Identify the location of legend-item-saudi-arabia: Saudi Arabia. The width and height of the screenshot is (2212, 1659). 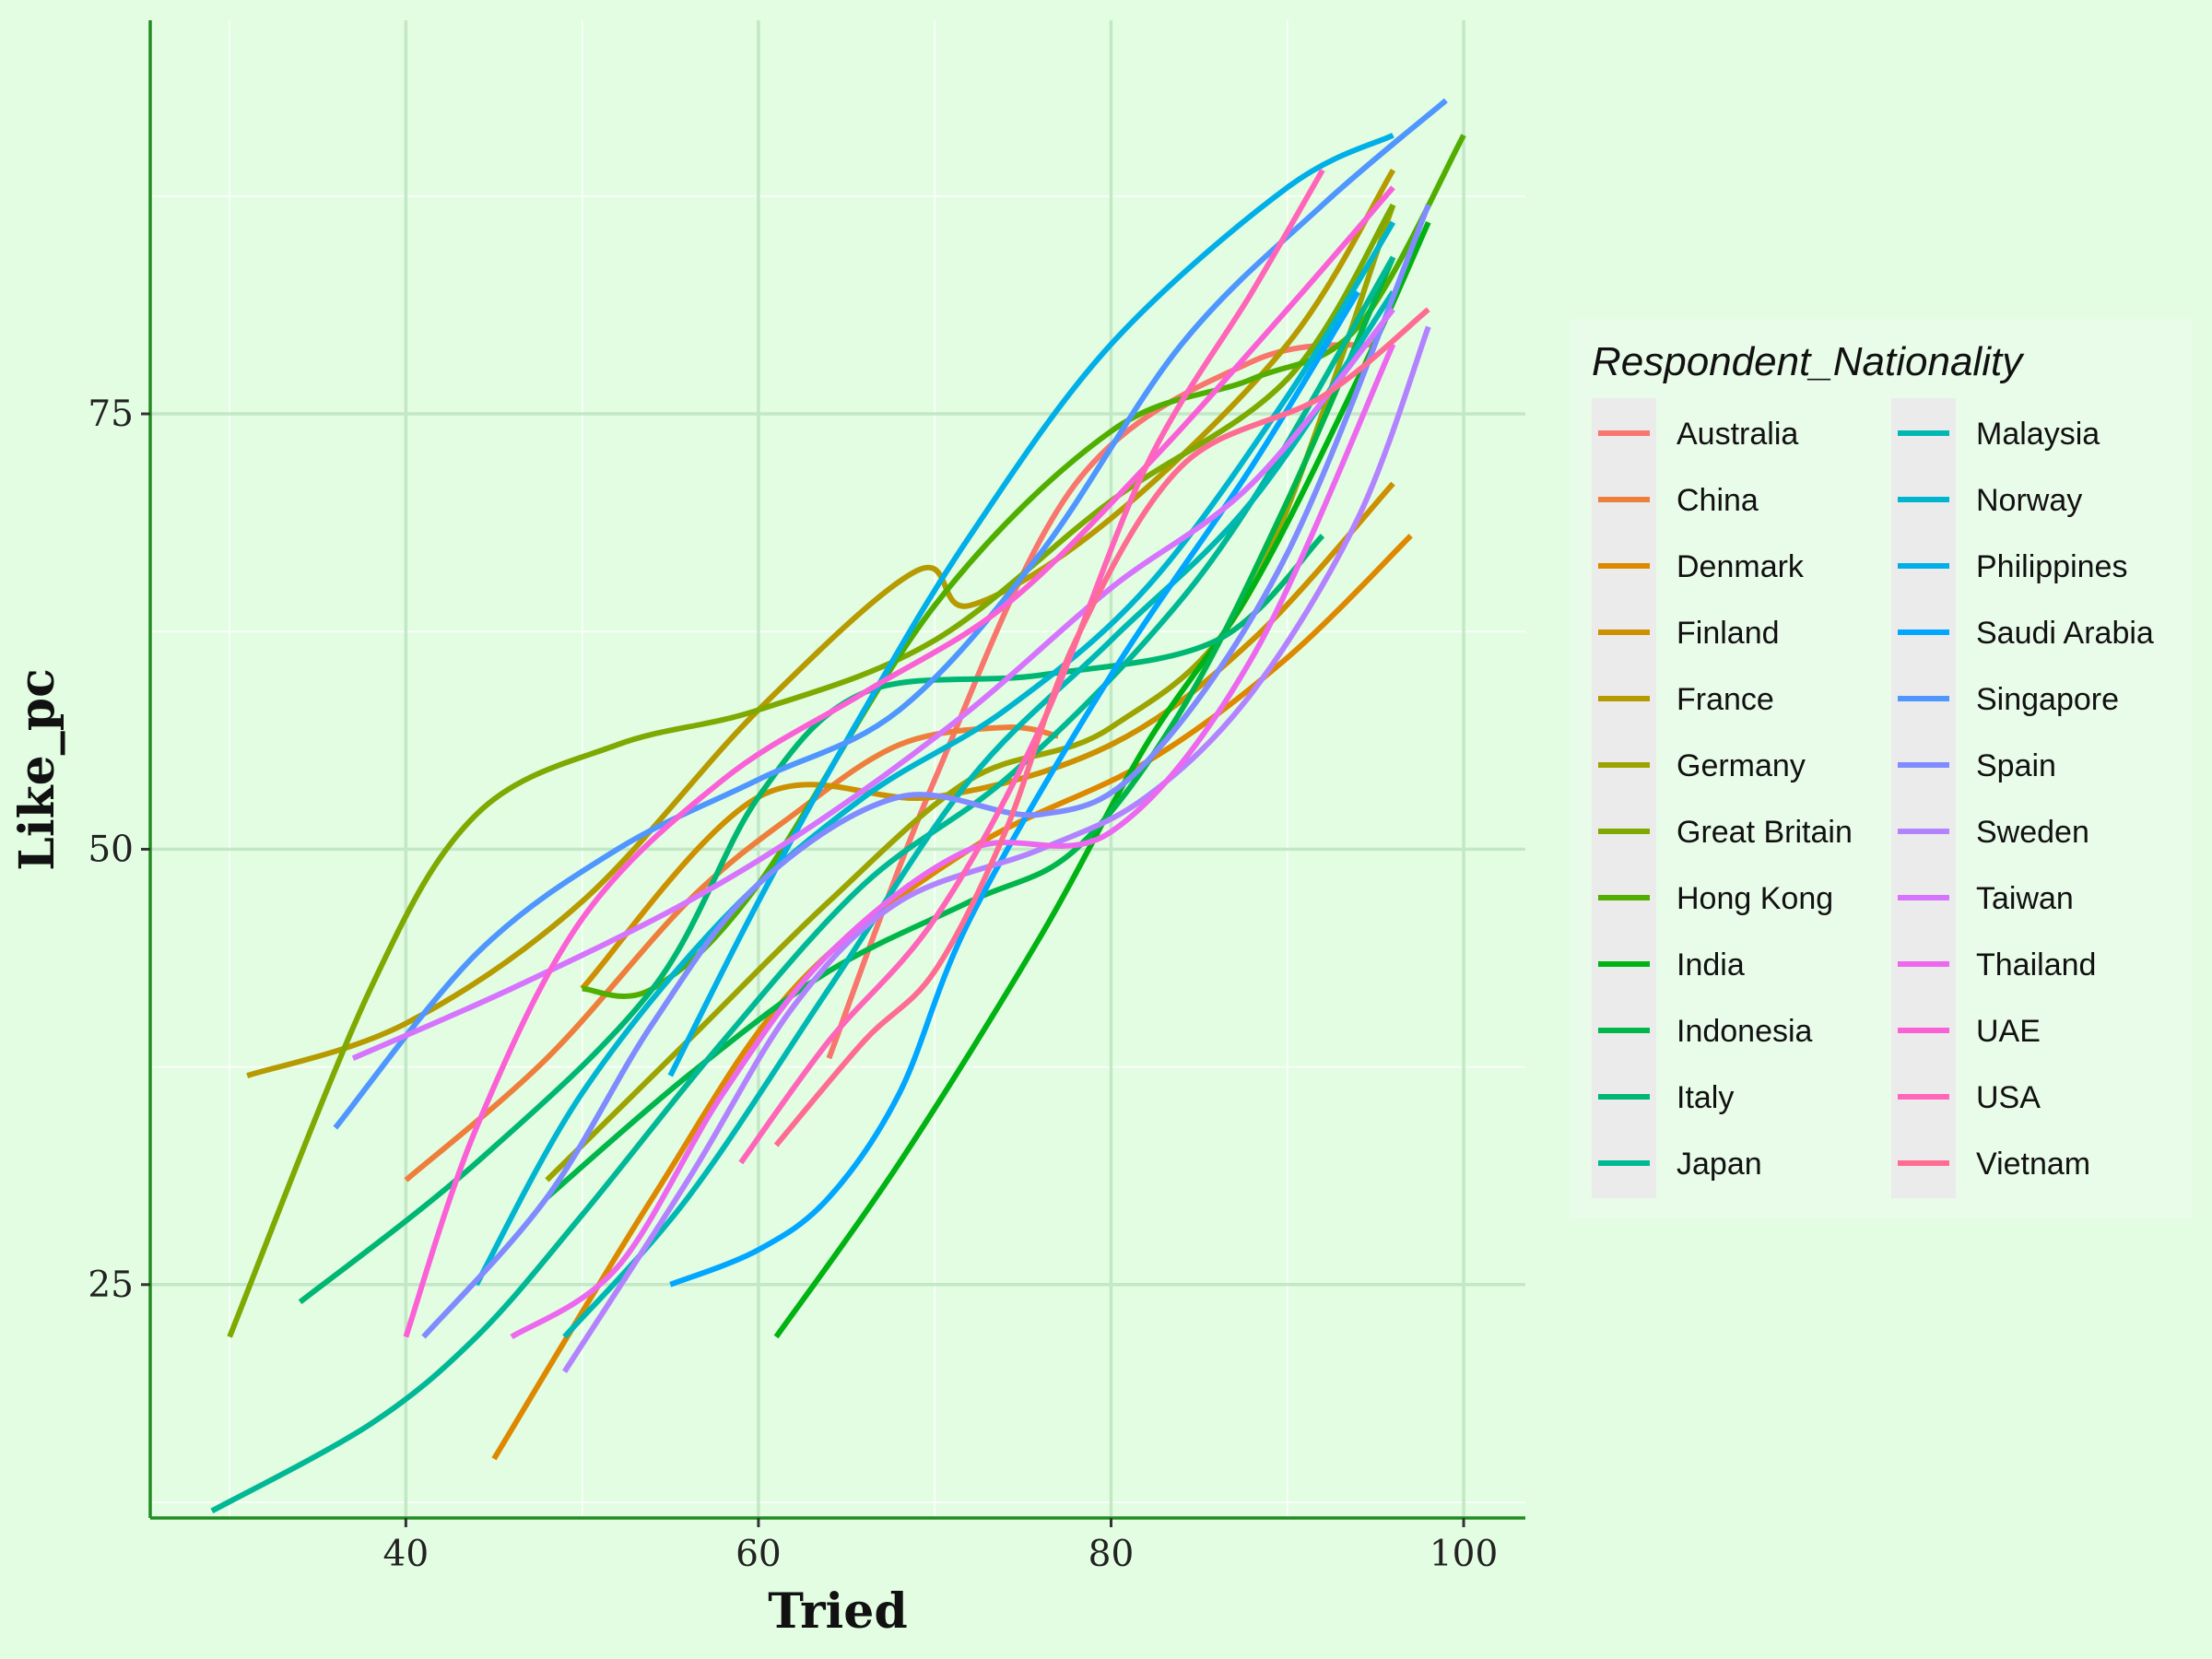
(2026, 633).